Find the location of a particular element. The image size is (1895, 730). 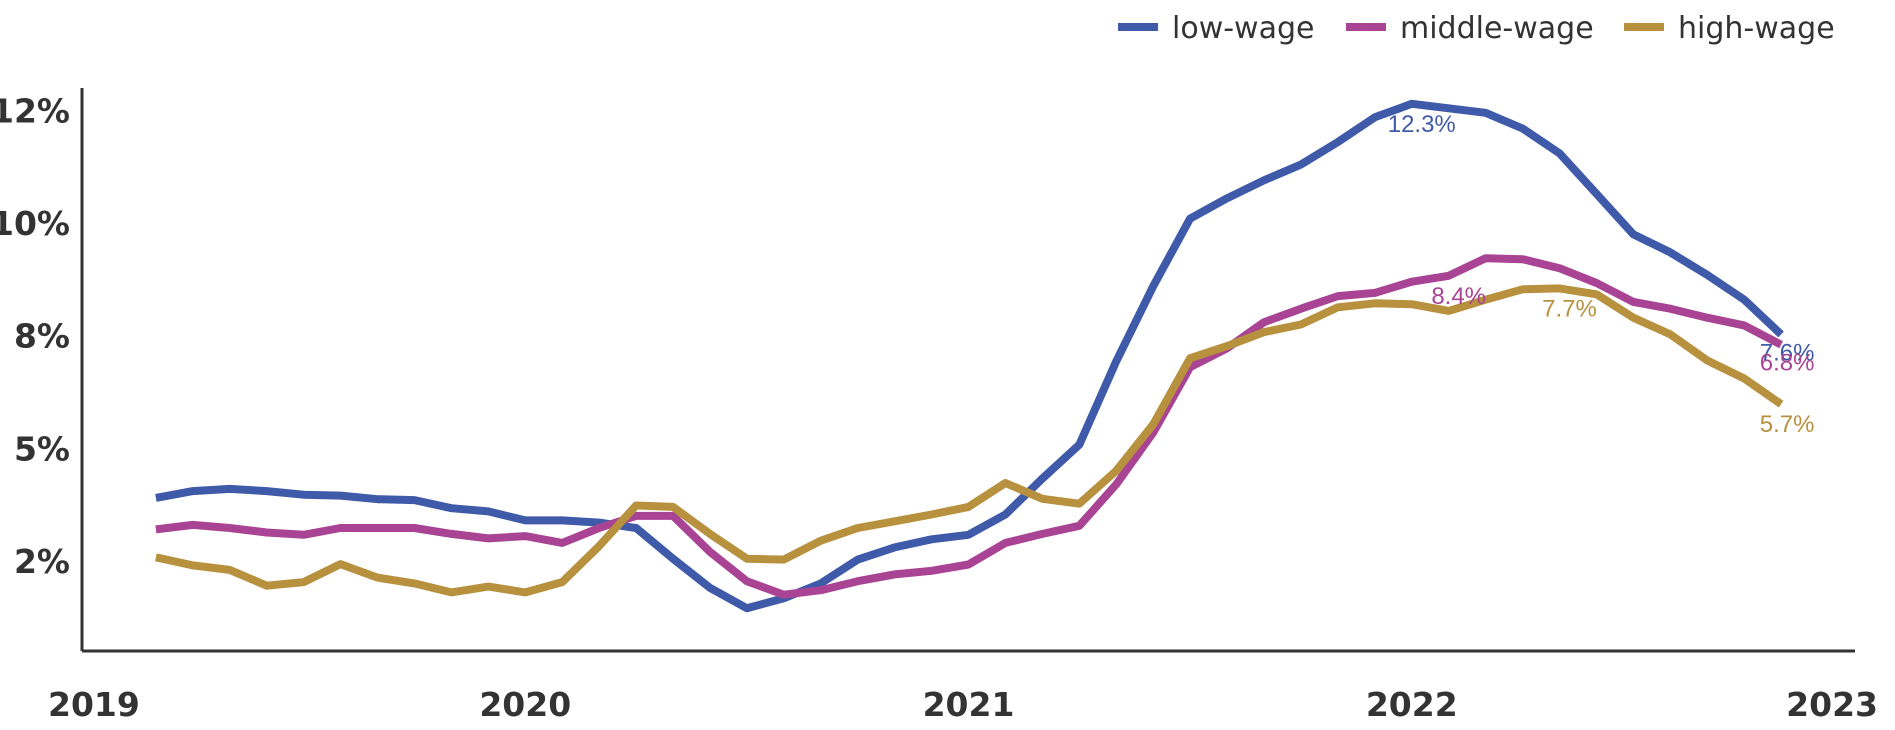

data-labels: 7.6% 12.3% 6.8% 8.4% 5.7% 7.7% is located at coordinates (1601, 274).